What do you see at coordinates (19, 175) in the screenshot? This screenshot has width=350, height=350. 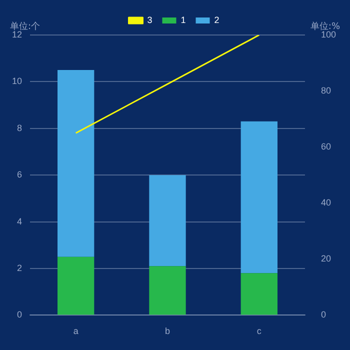 I see `y-tick-label: 6` at bounding box center [19, 175].